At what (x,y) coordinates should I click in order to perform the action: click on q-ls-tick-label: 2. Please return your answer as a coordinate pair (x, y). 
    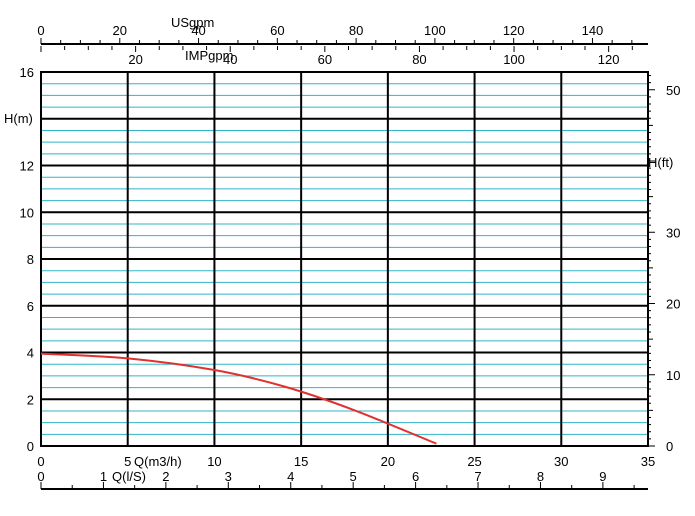
    Looking at the image, I should click on (165, 476).